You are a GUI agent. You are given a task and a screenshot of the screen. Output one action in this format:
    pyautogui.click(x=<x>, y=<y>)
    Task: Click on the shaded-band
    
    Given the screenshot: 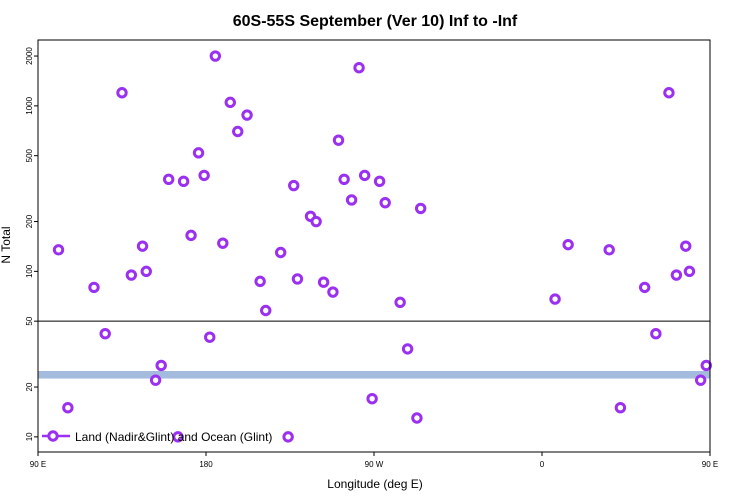 What is the action you would take?
    pyautogui.click(x=374, y=374)
    